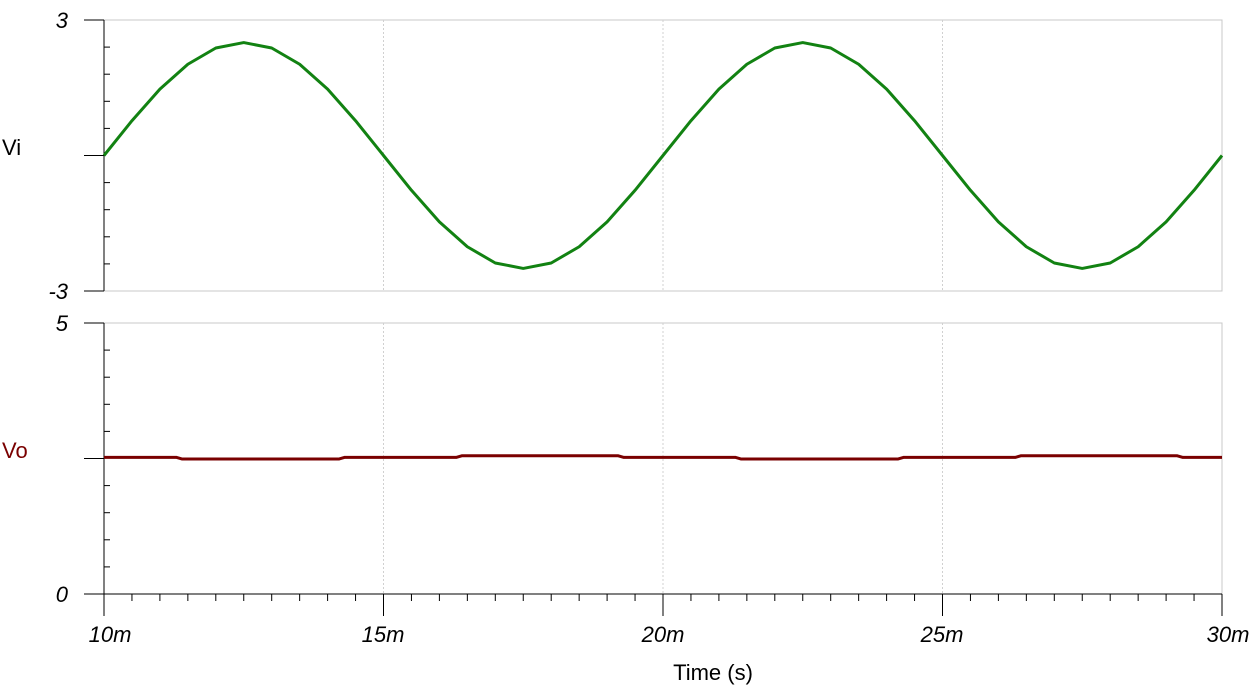 The width and height of the screenshot is (1255, 689). Describe the element at coordinates (713, 672) in the screenshot. I see `x-axis-title: Time (s)` at that location.